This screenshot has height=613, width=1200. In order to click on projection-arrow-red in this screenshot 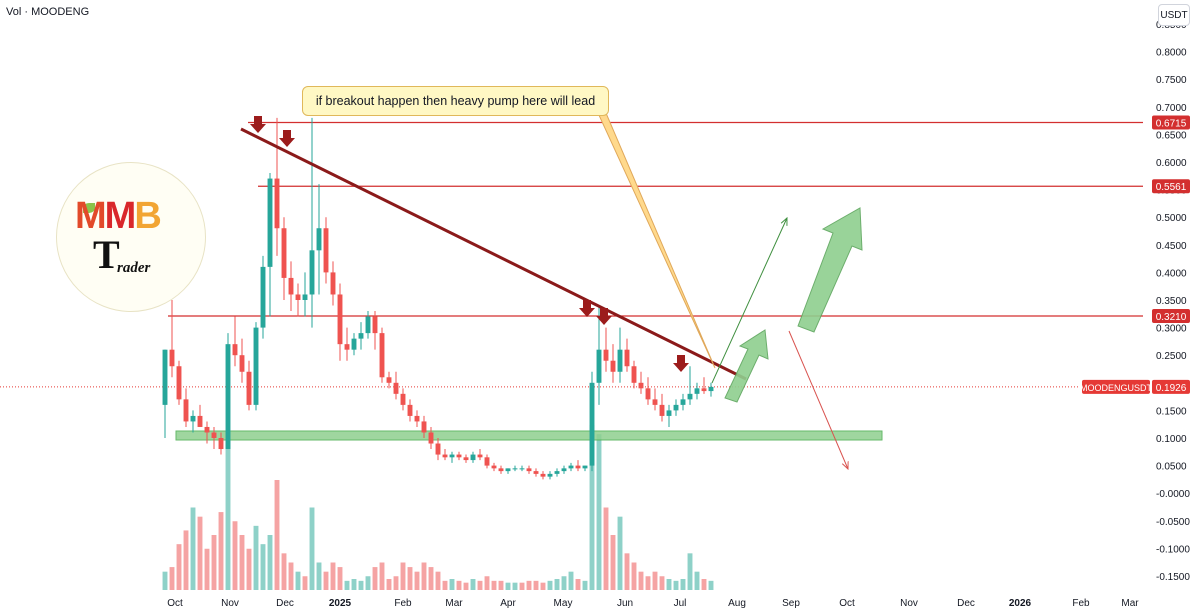, I will do `click(818, 399)`.